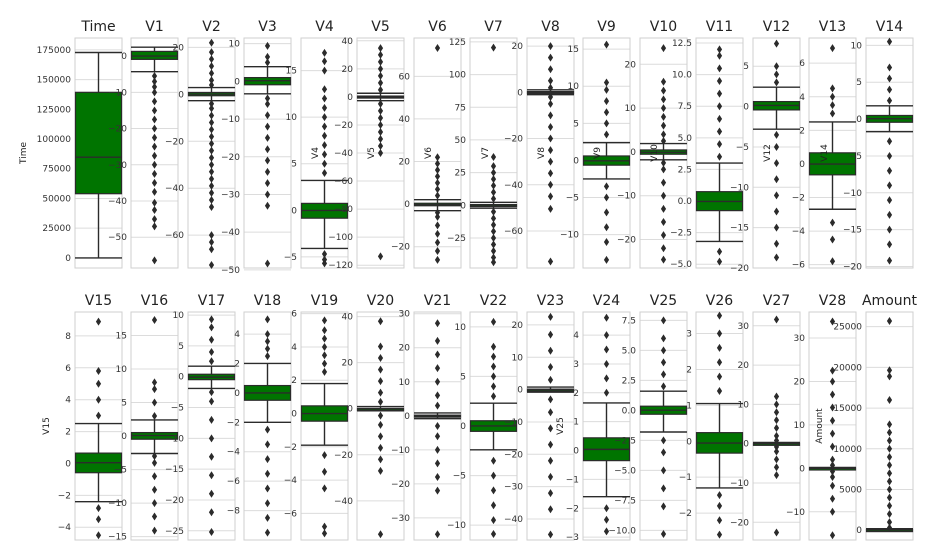 The height and width of the screenshot is (551, 931). What do you see at coordinates (372, 153) in the screenshot?
I see `y-axis-label: V5` at bounding box center [372, 153].